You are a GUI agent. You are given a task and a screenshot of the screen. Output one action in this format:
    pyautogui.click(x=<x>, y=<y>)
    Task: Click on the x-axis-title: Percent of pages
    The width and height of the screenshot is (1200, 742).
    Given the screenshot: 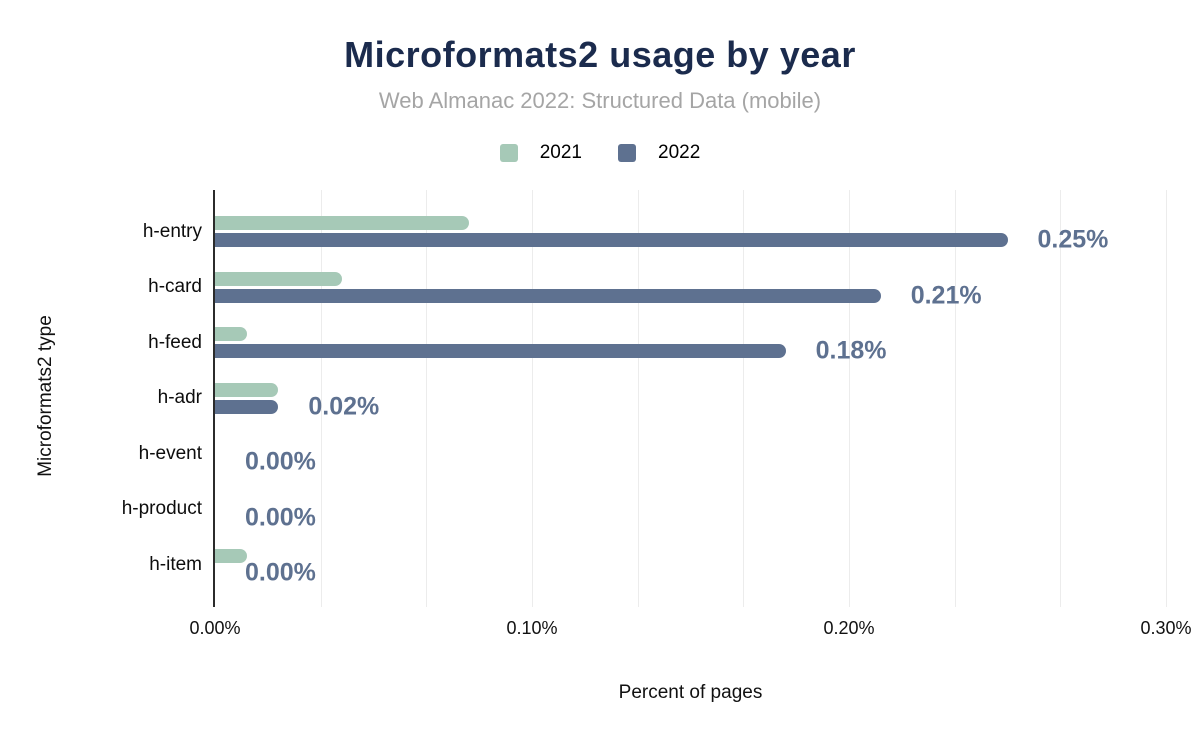 What is the action you would take?
    pyautogui.click(x=690, y=692)
    